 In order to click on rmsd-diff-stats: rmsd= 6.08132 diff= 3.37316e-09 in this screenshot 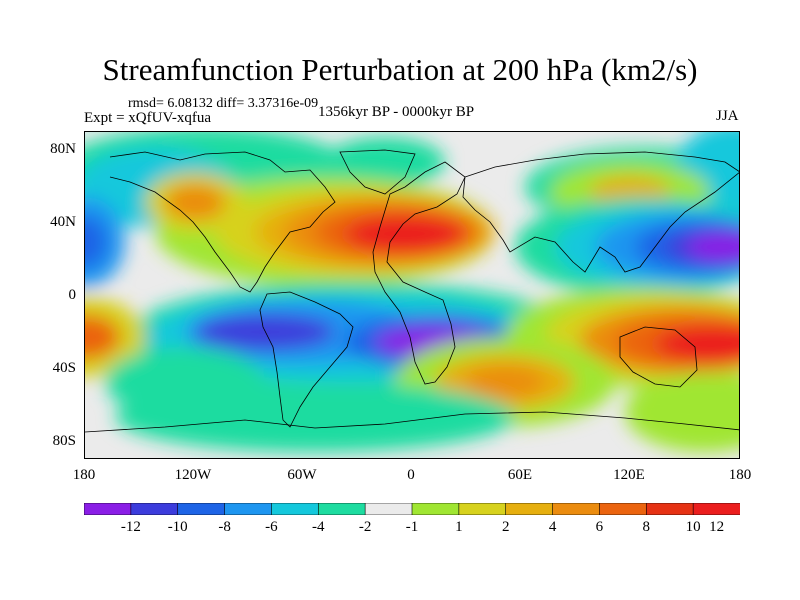, I will do `click(223, 103)`.